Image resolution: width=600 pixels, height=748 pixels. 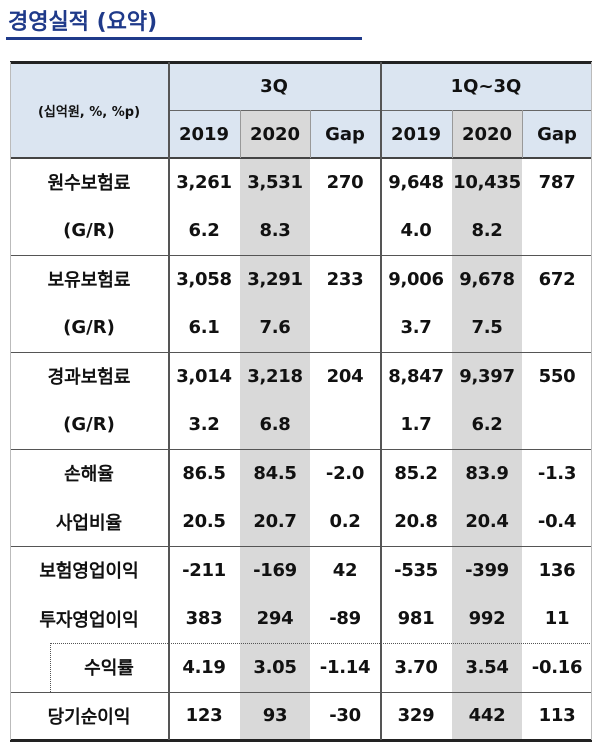 I want to click on row-label: 당기순이익, so click(x=89, y=717).